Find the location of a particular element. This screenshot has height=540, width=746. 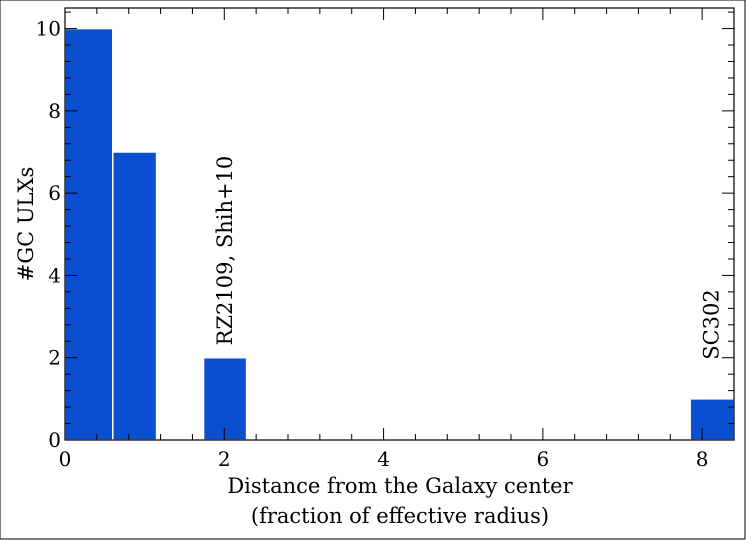

x-axis-label-line1: Distance from the Galaxy center is located at coordinates (400, 486).